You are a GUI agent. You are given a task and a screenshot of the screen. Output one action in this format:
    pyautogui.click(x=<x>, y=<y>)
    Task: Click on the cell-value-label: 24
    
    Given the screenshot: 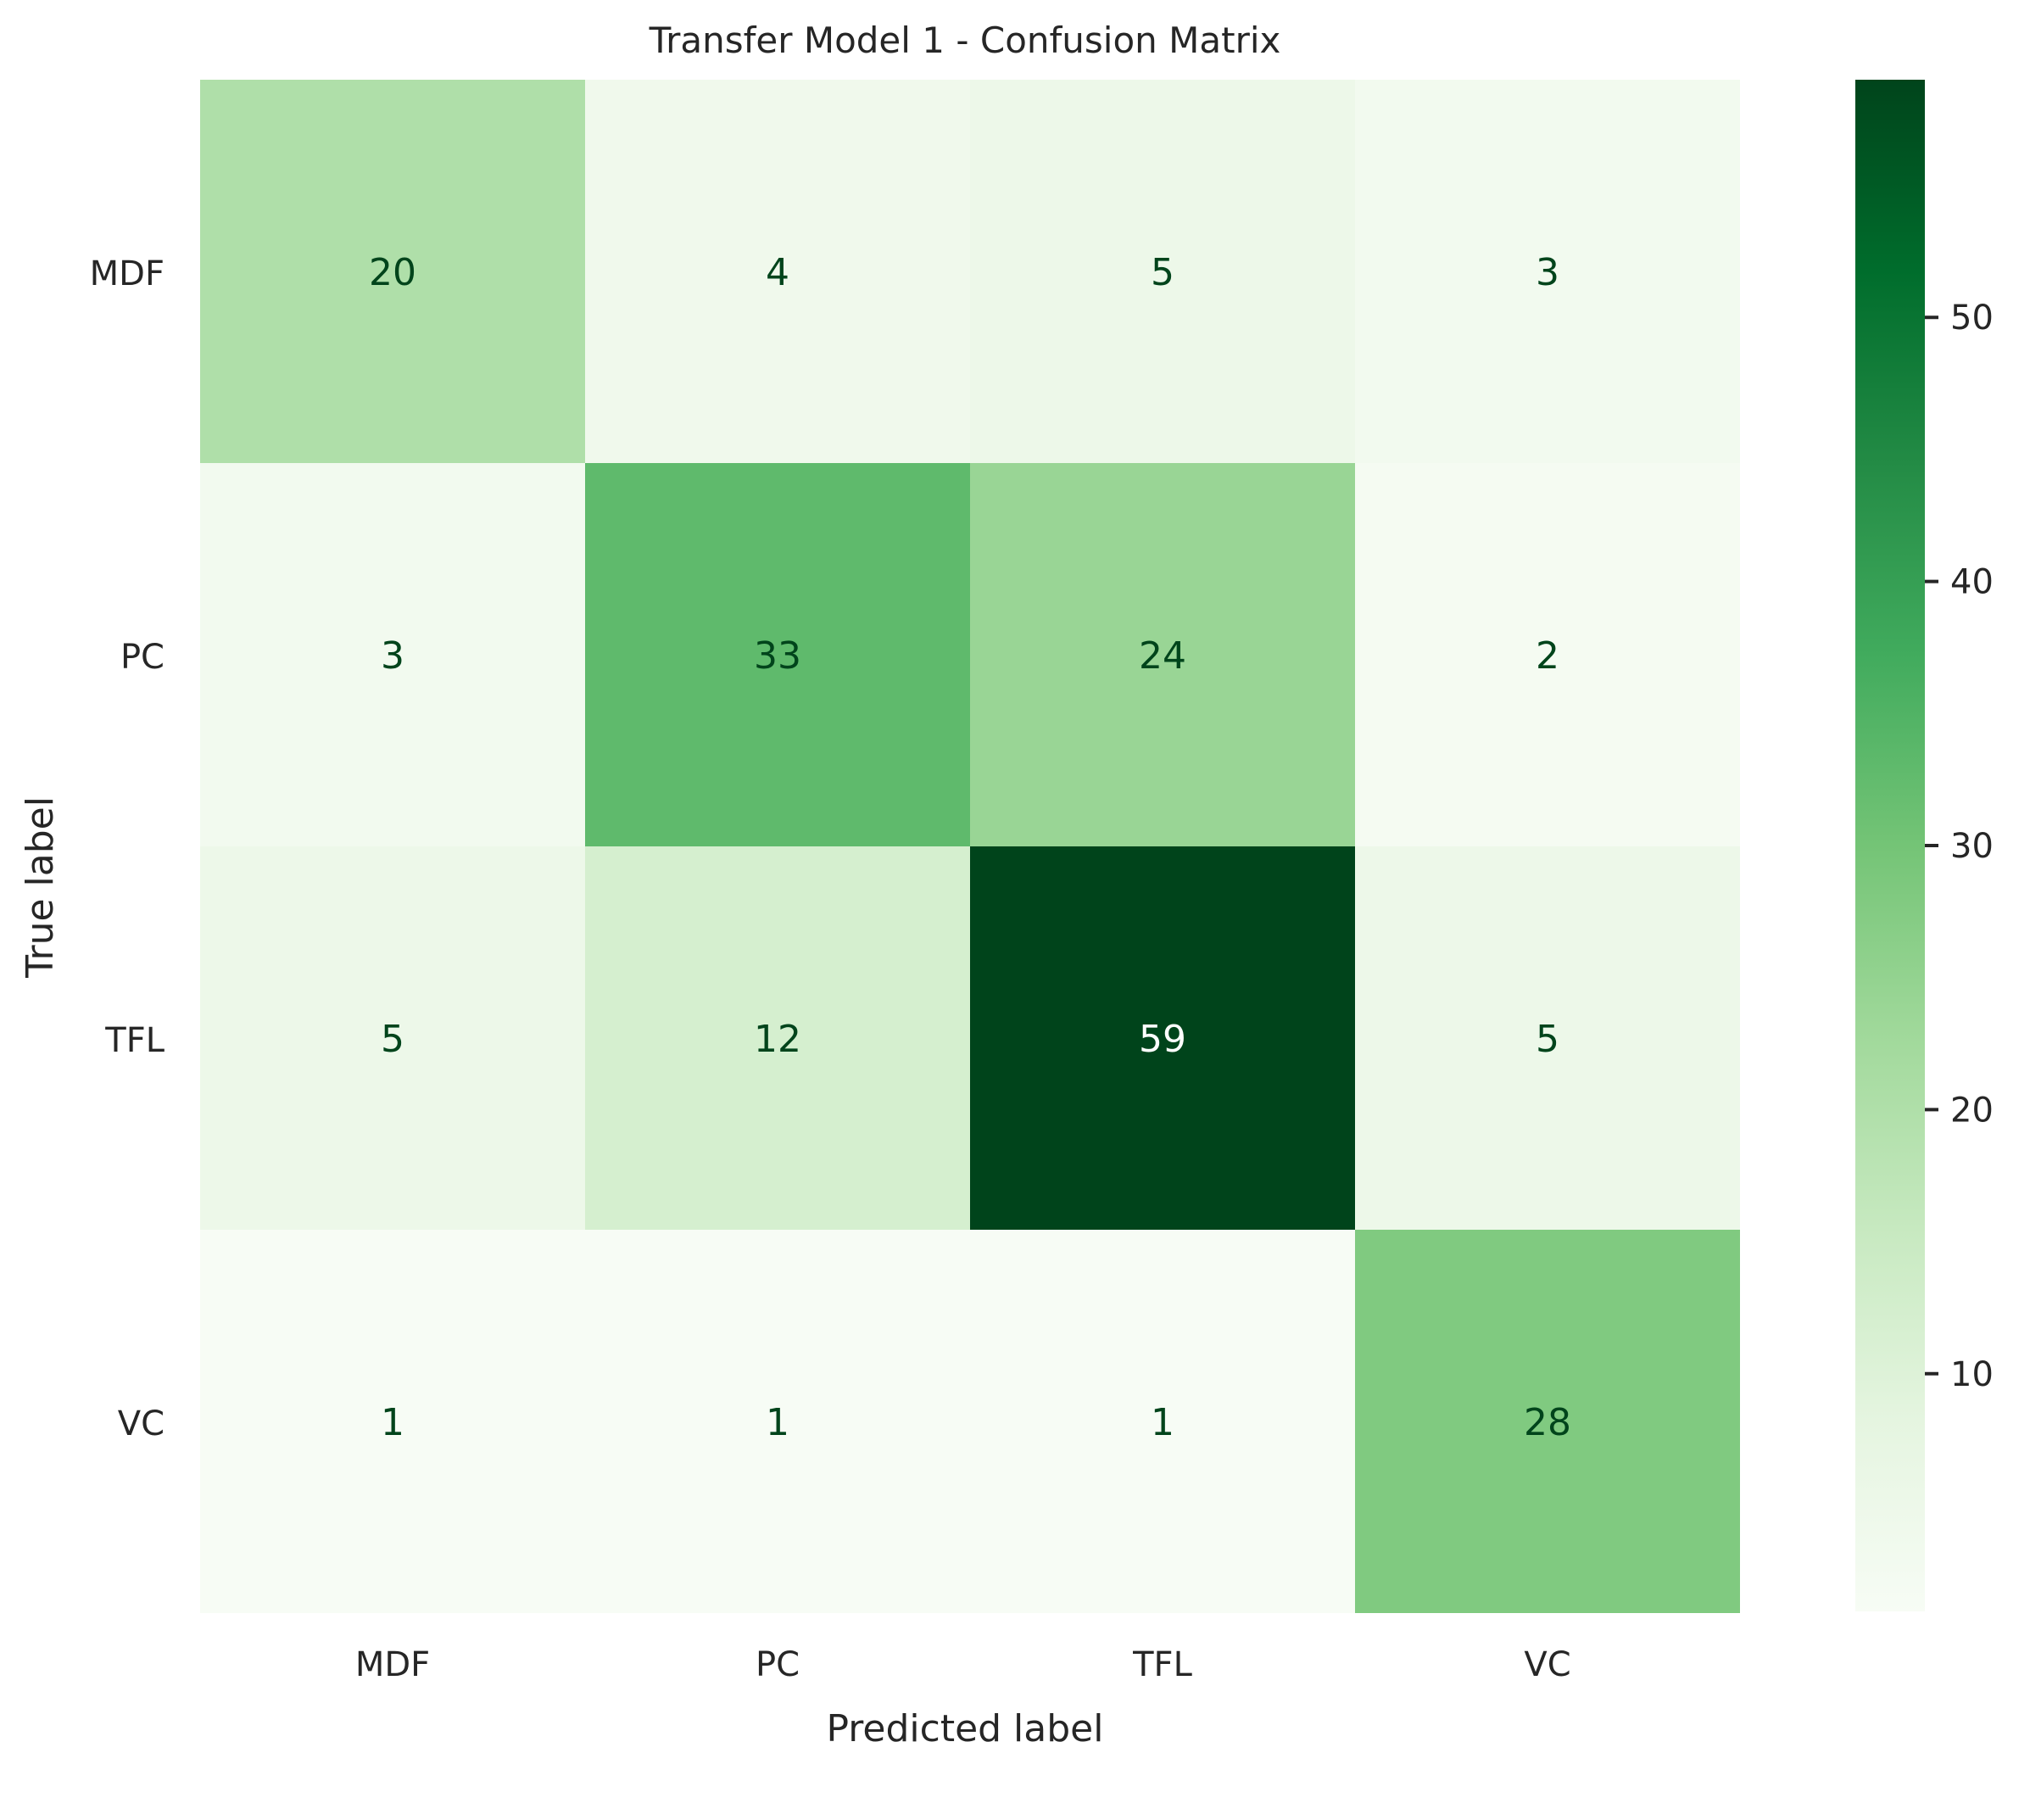 What is the action you would take?
    pyautogui.click(x=1162, y=656)
    